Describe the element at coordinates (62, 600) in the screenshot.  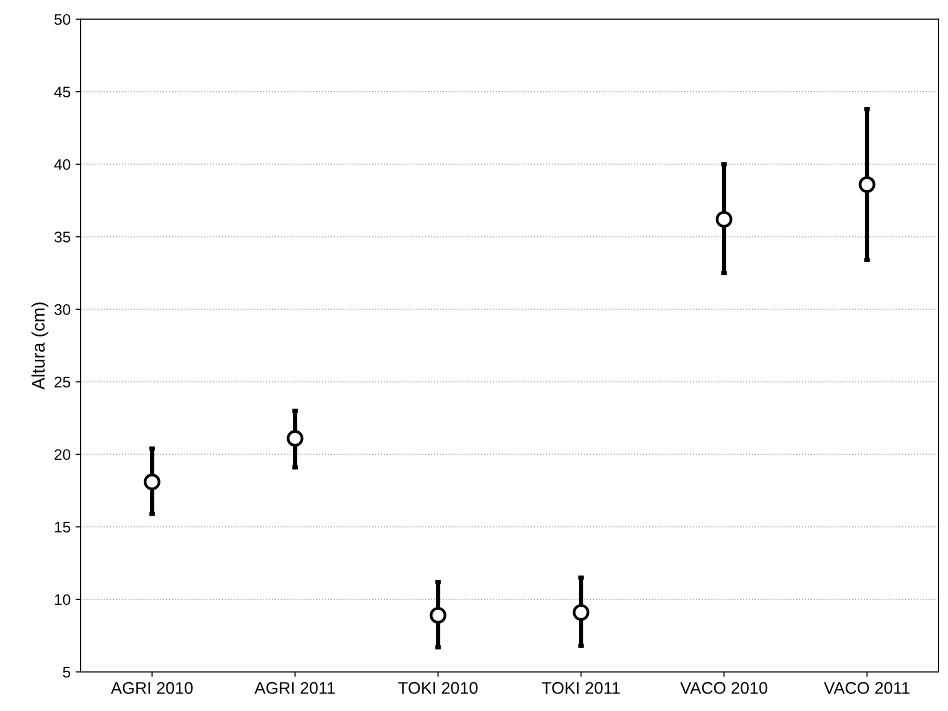
I see `y-tick-label: 10` at that location.